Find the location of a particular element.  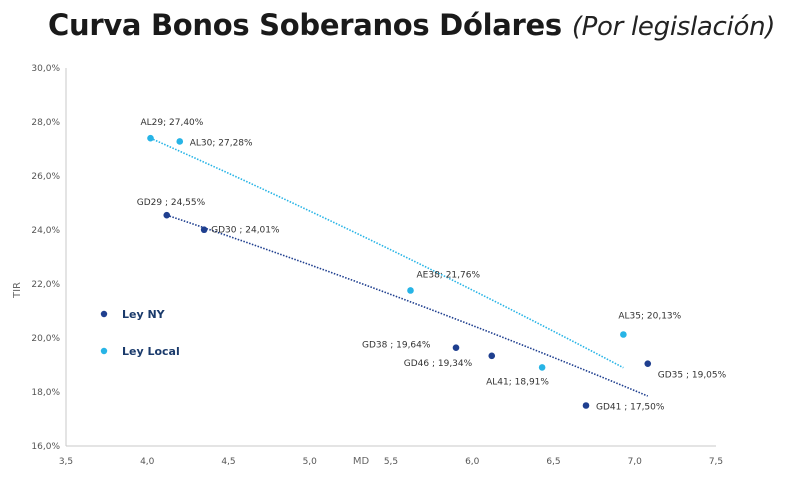

data-label: AL41; 18,91% is located at coordinates (517, 382).